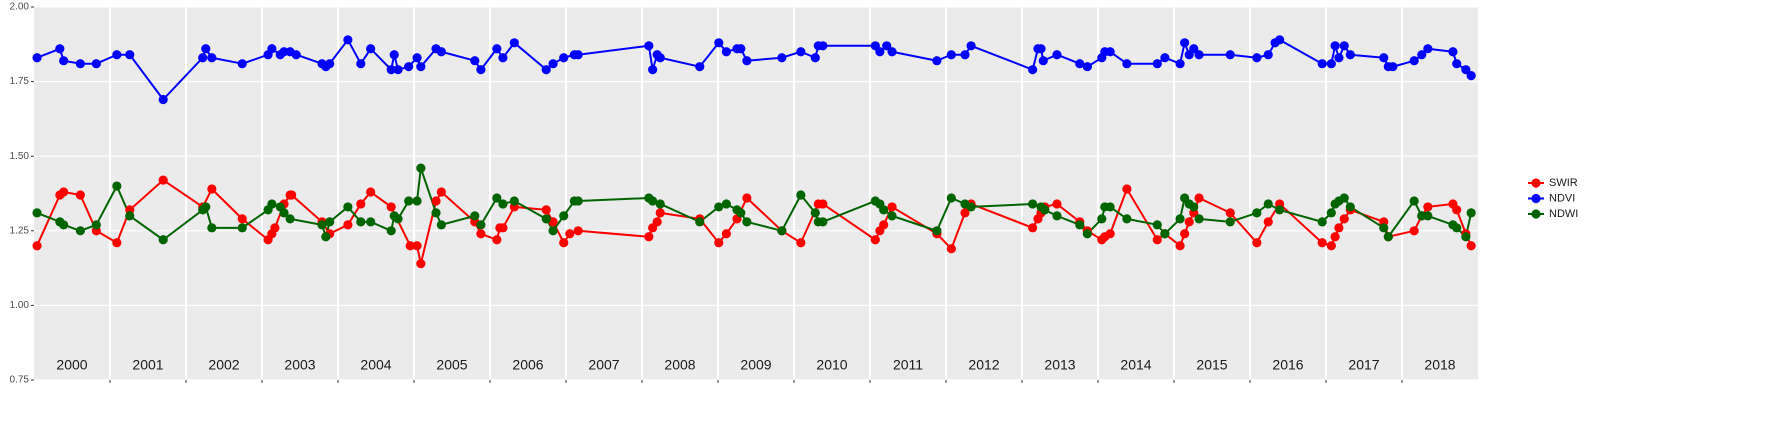 The width and height of the screenshot is (1773, 442). Describe the element at coordinates (1563, 214) in the screenshot. I see `legend-label: NDWI` at that location.